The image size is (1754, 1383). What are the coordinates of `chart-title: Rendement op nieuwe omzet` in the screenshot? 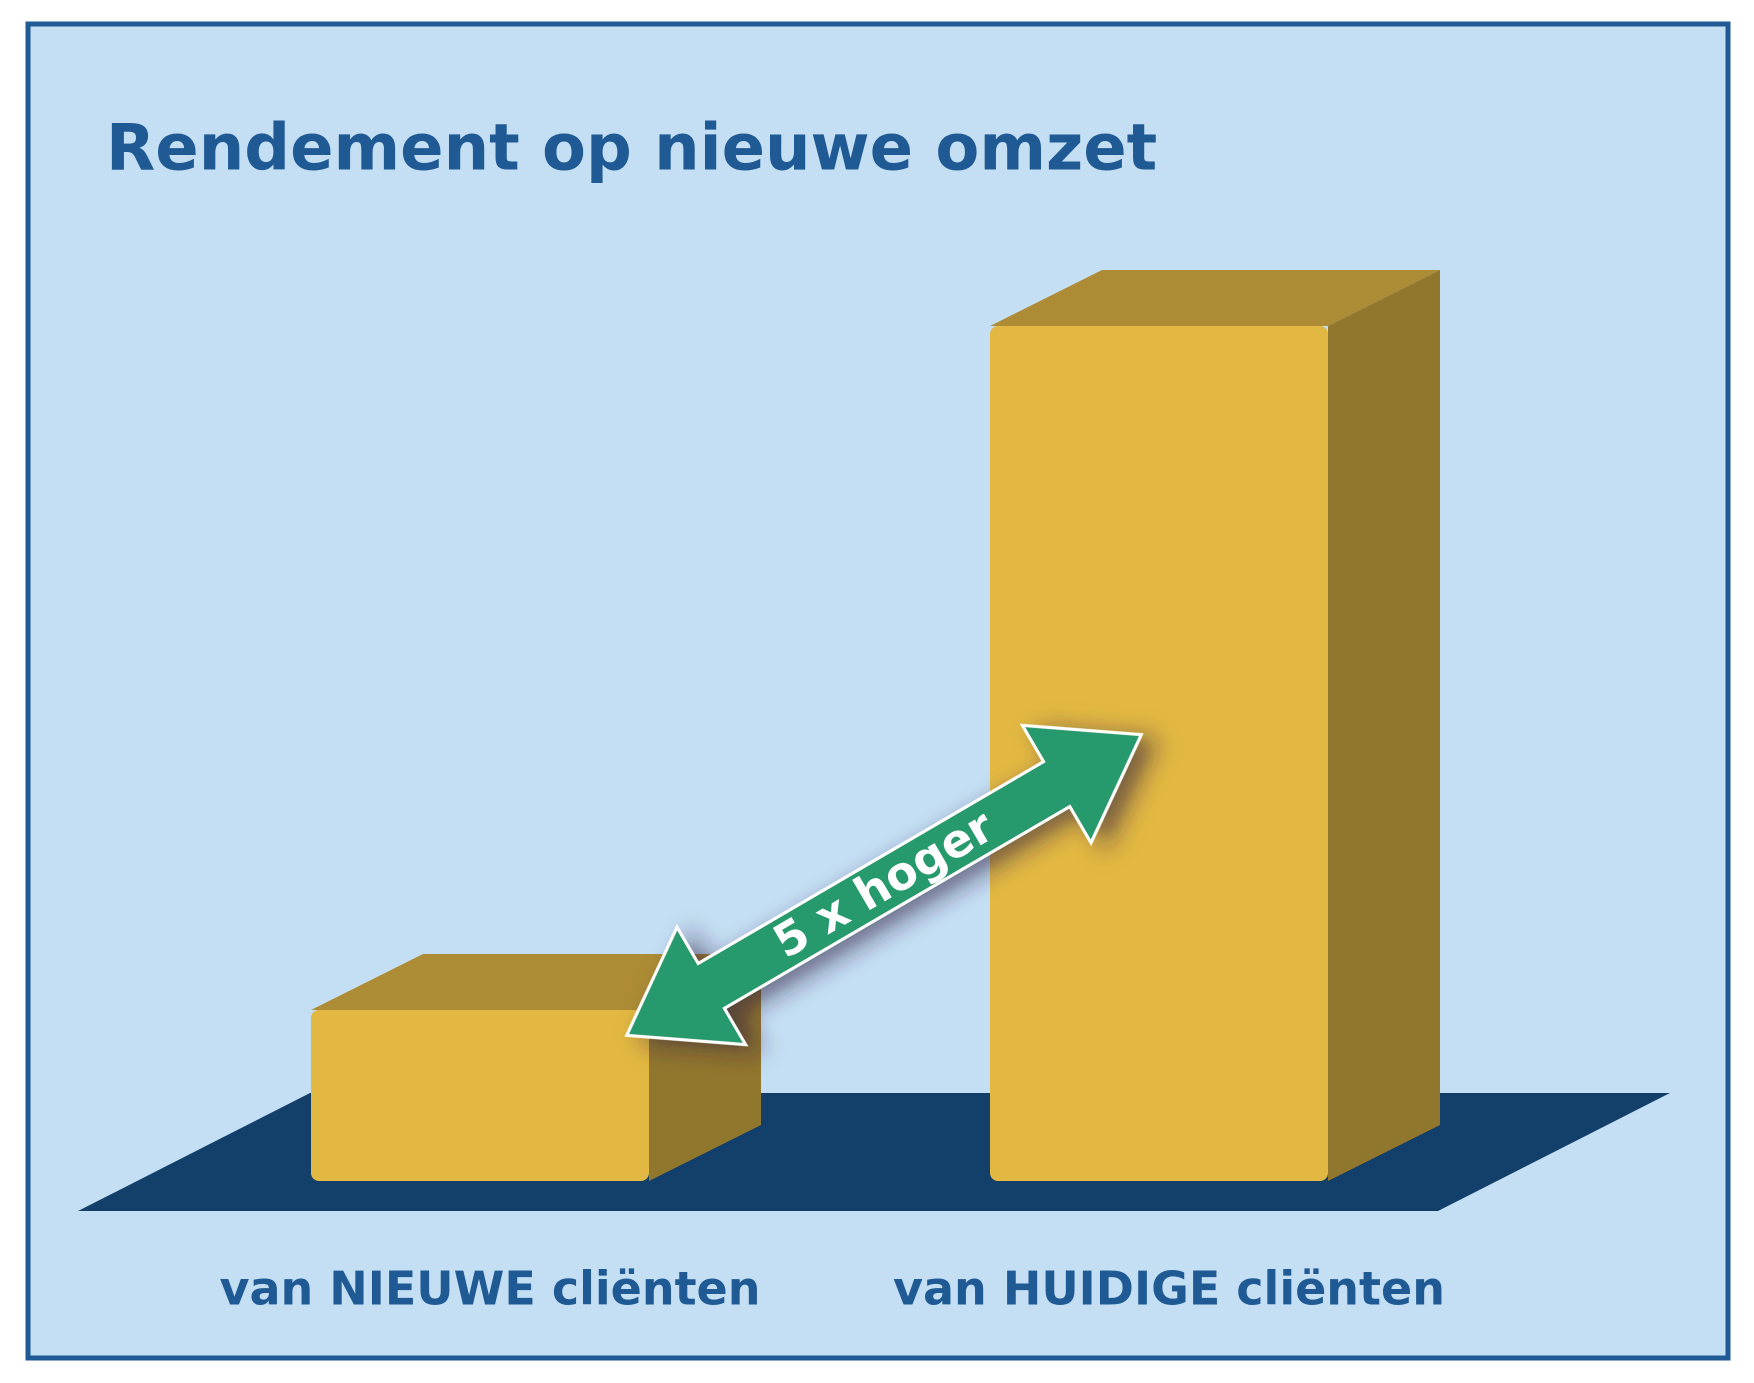 It's located at (631, 149).